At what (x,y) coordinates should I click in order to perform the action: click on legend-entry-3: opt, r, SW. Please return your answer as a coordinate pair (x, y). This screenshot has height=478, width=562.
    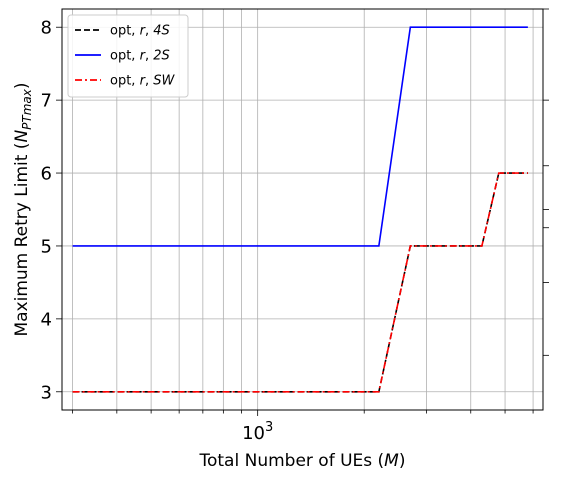
    Looking at the image, I should click on (142, 81).